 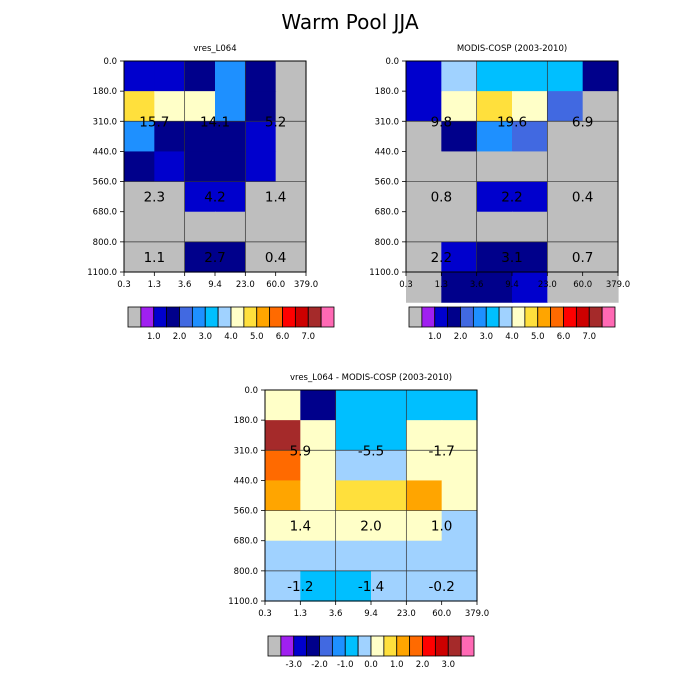 What do you see at coordinates (512, 122) in the screenshot?
I see `data-label: 19.6` at bounding box center [512, 122].